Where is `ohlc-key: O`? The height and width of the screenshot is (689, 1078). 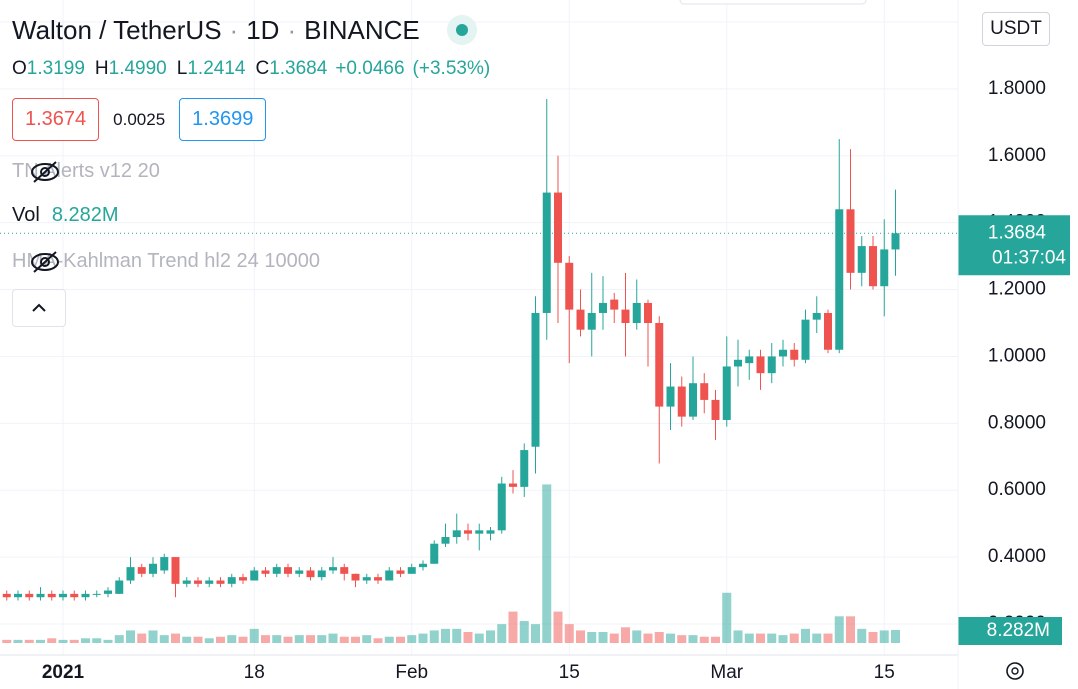
ohlc-key: O is located at coordinates (19, 68).